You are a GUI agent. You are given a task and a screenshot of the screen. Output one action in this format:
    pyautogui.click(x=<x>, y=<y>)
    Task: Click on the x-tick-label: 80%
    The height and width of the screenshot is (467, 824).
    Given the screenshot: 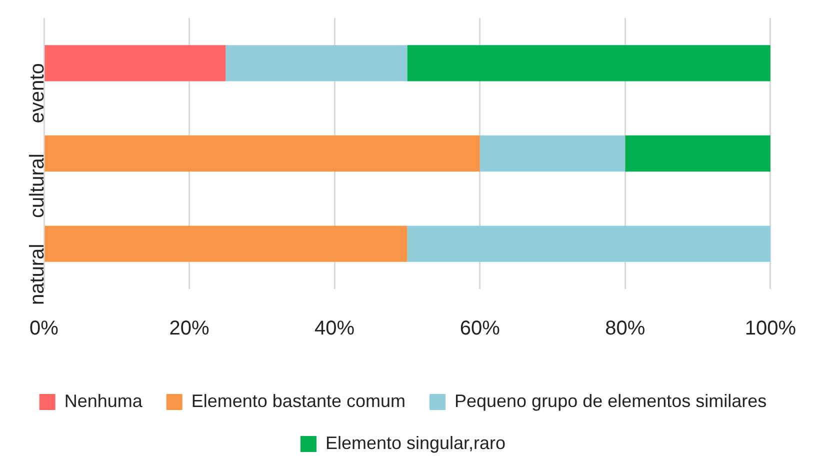 What is the action you would take?
    pyautogui.click(x=625, y=329)
    